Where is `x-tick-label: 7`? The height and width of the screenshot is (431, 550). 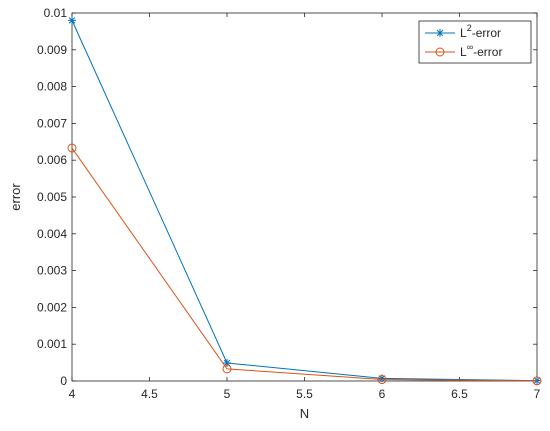 x-tick-label: 7 is located at coordinates (537, 394).